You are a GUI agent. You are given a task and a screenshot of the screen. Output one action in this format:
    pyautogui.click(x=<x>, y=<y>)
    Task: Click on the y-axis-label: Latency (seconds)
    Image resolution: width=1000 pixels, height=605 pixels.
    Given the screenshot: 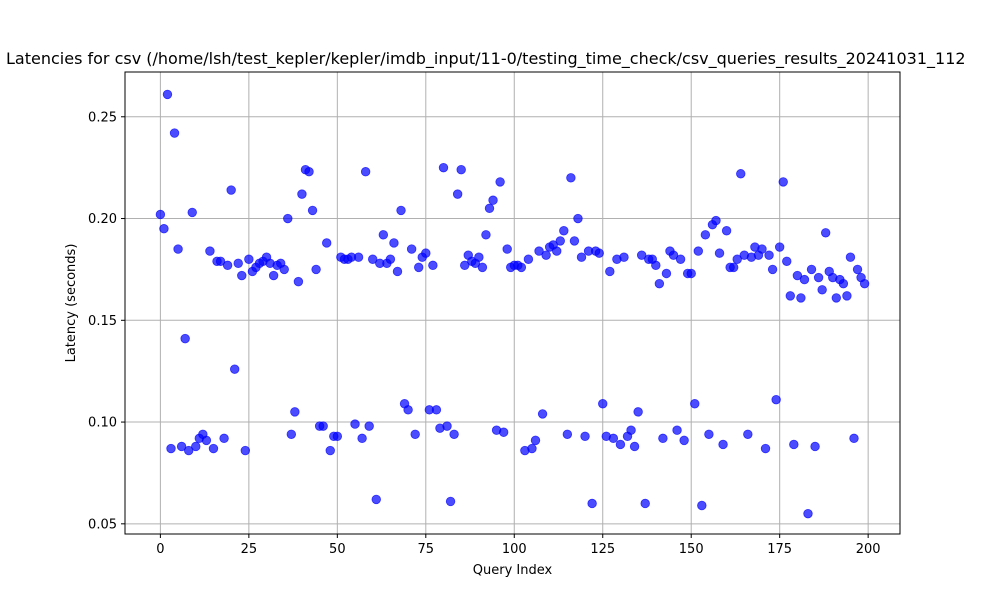 What is the action you would take?
    pyautogui.click(x=71, y=303)
    